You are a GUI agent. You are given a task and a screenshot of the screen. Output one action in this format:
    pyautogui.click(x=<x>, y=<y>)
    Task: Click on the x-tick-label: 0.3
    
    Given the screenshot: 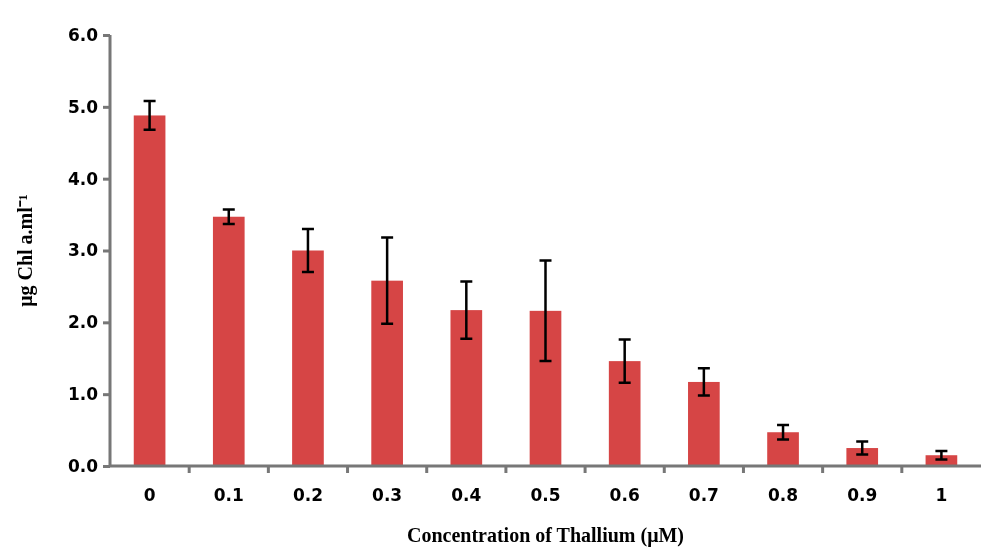 What is the action you would take?
    pyautogui.click(x=387, y=495)
    